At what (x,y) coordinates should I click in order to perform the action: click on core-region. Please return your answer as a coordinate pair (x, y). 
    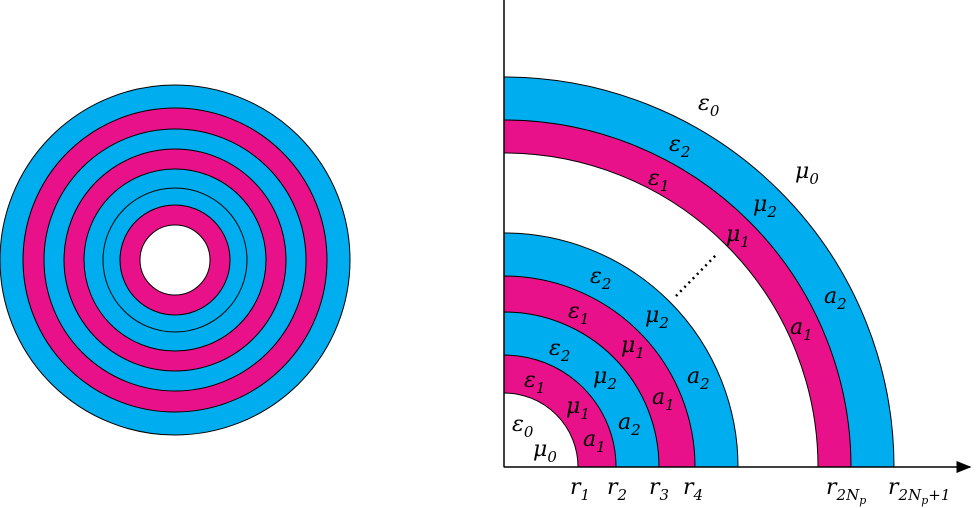
    Looking at the image, I should click on (541, 430).